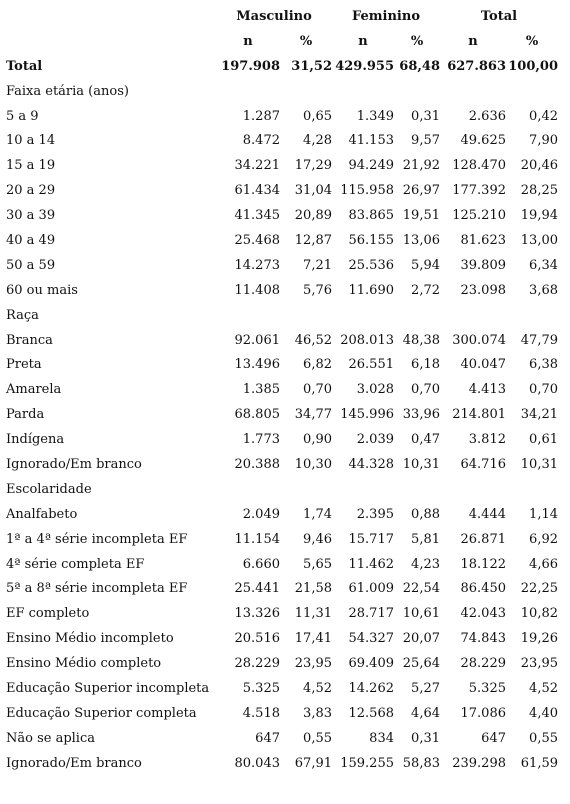 This screenshot has height=804, width=570. Describe the element at coordinates (483, 290) in the screenshot. I see `cell: 23.098` at that location.